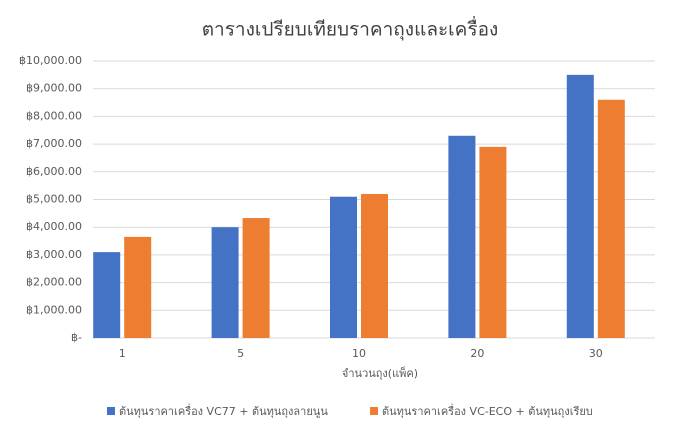 The height and width of the screenshot is (441, 700). What do you see at coordinates (54, 226) in the screenshot?
I see `y-tick-label: ฿4,000.00` at bounding box center [54, 226].